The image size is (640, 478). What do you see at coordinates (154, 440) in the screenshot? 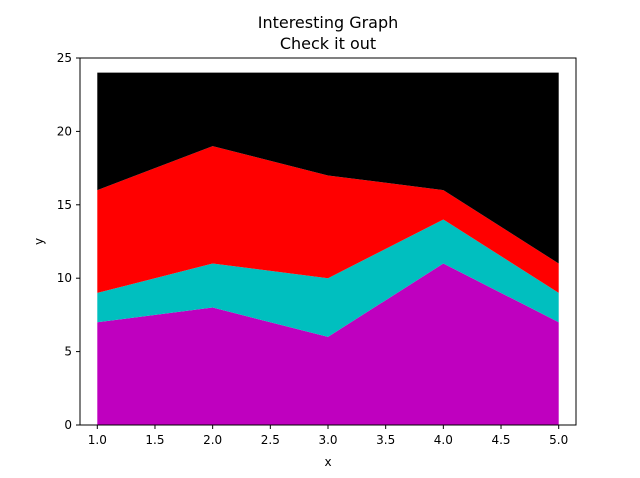
I see `x-tick-label: 1.5` at bounding box center [154, 440].